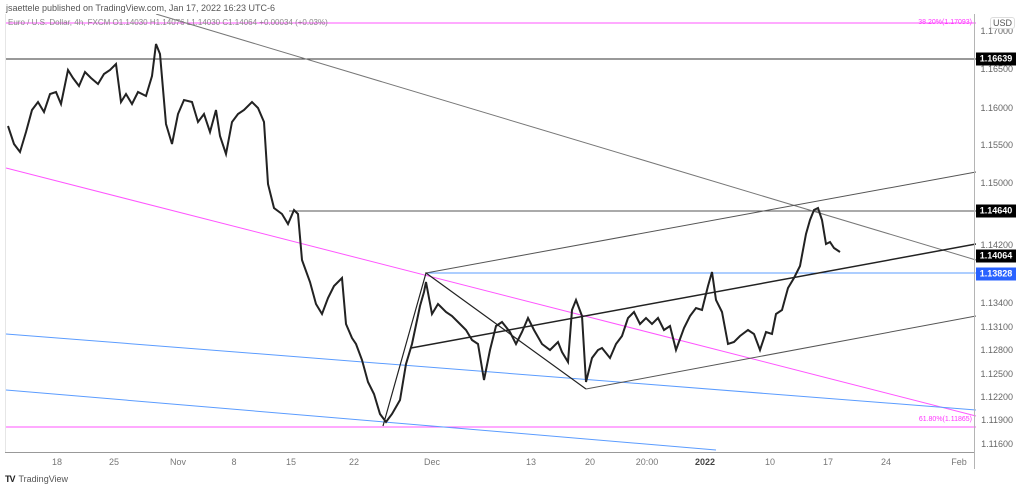 This screenshot has height=490, width=1024. What do you see at coordinates (57, 462) in the screenshot?
I see `x-tick: 18` at bounding box center [57, 462].